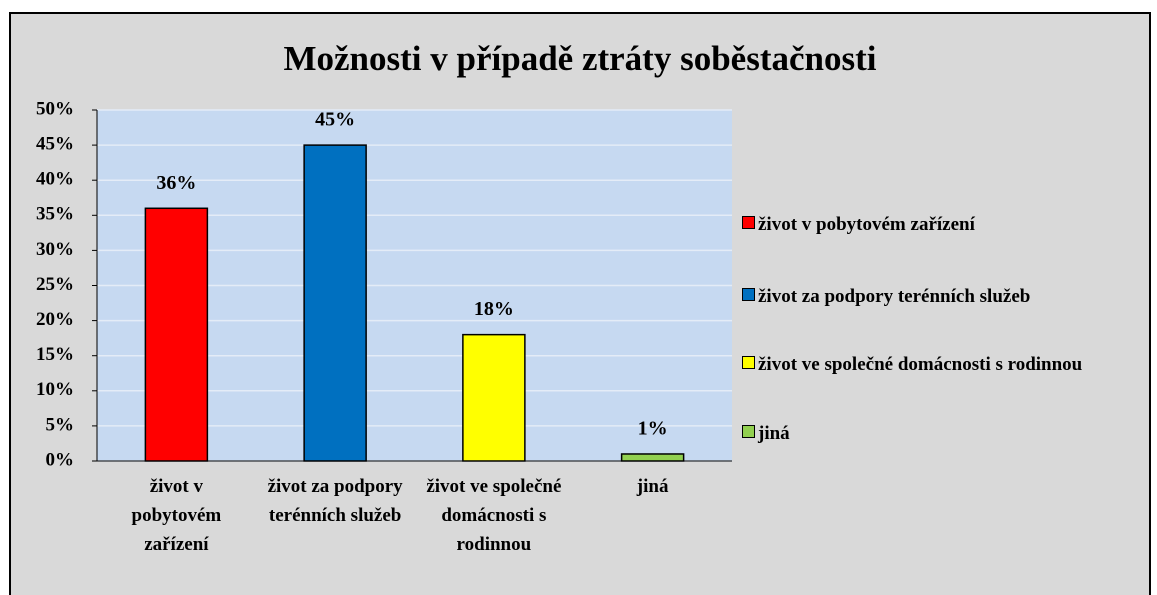 Image resolution: width=1157 pixels, height=595 pixels. I want to click on y-tick-label: 25%, so click(55, 284).